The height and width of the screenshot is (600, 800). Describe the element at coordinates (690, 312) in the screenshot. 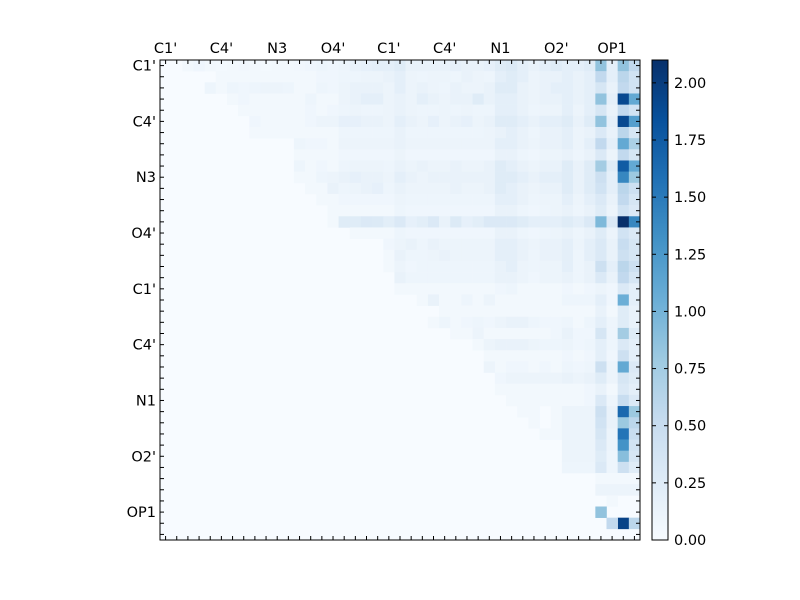

I see `colorbar-tick-label: 1.00` at that location.